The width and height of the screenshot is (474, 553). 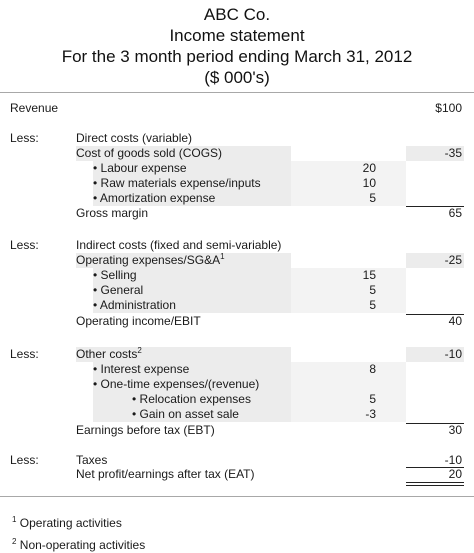 What do you see at coordinates (140, 168) in the screenshot?
I see `labour-label: • Labour expense` at bounding box center [140, 168].